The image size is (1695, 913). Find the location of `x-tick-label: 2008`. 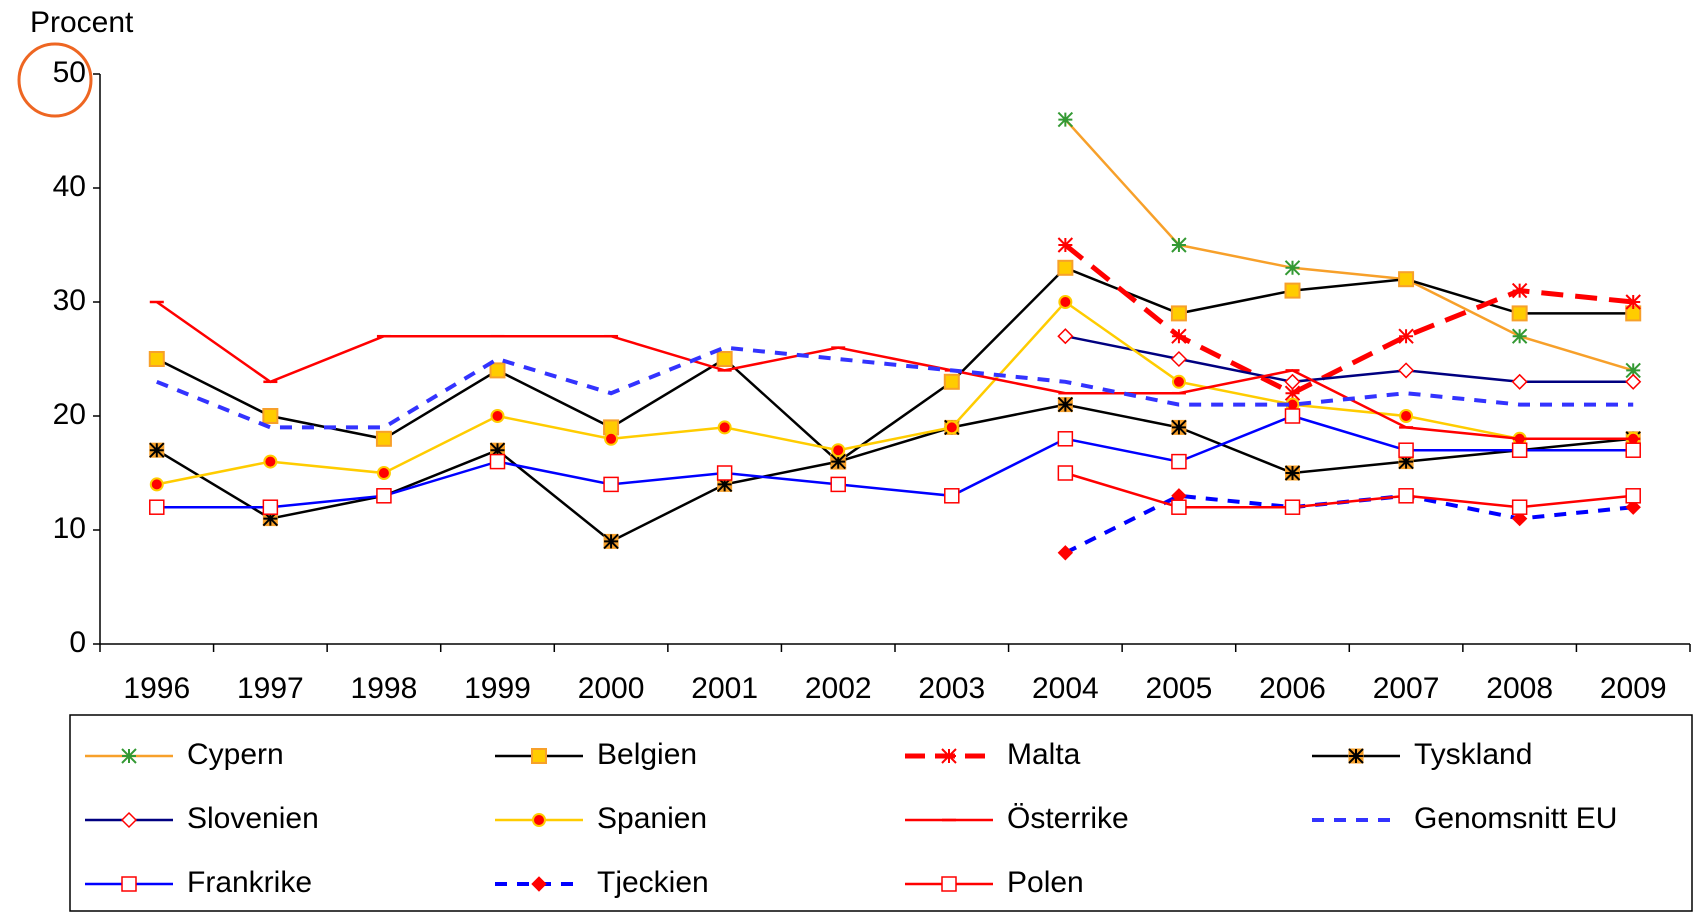

x-tick-label: 2008 is located at coordinates (1519, 688).